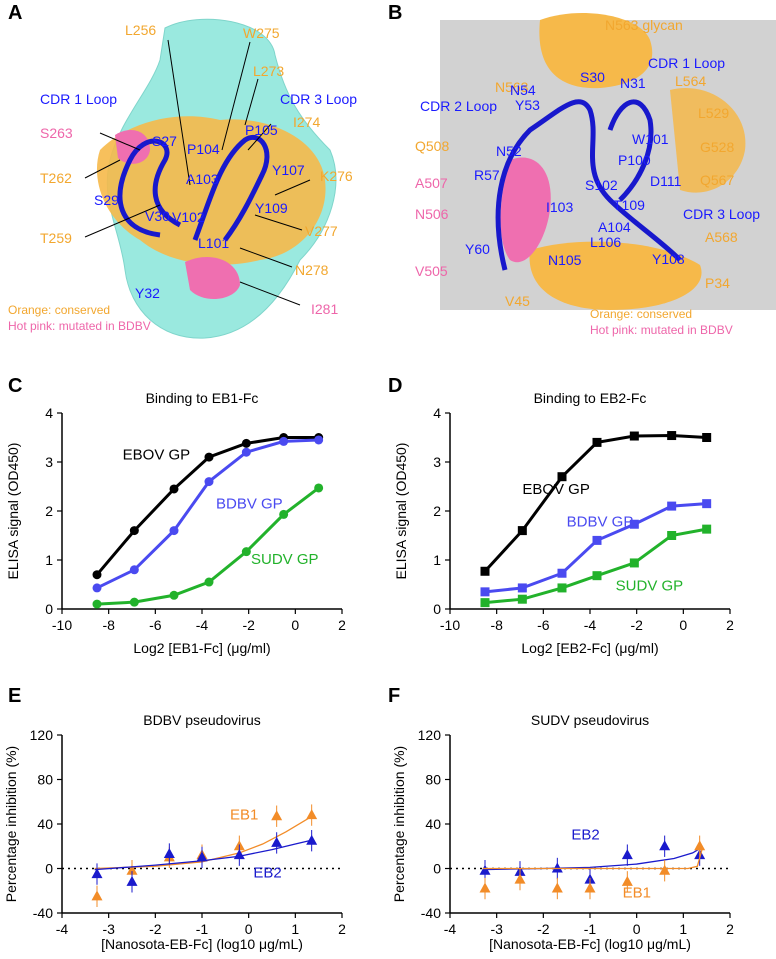 This screenshot has width=776, height=959. I want to click on residue-label: K276, so click(336, 176).